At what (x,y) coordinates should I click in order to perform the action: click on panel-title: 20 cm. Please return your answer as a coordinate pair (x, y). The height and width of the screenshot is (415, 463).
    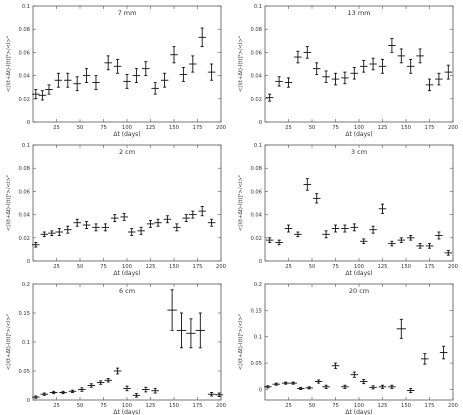
    Looking at the image, I should click on (359, 291).